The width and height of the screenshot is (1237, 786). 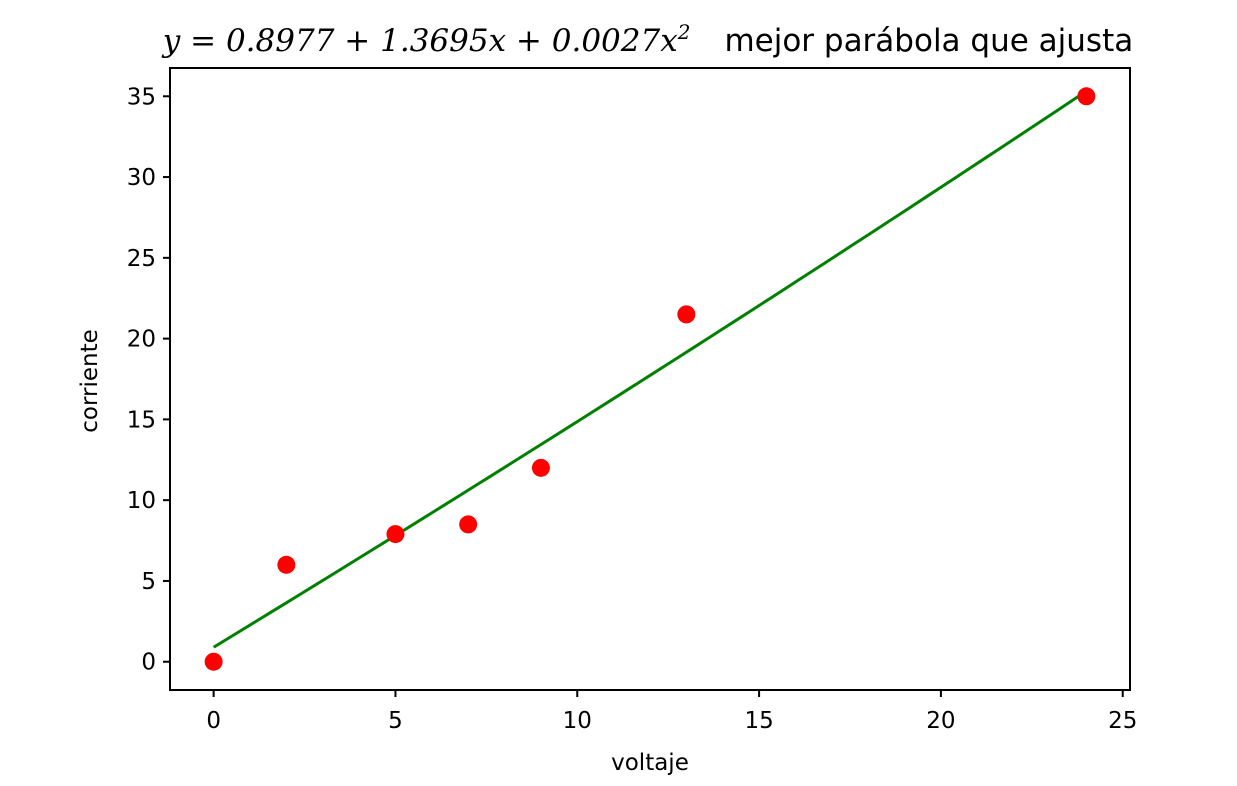 I want to click on y-axis-label: corriente, so click(x=90, y=381).